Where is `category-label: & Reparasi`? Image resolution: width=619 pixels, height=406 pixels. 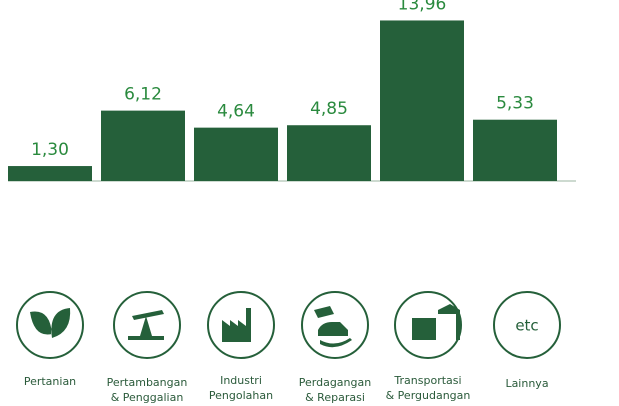
category-label: & Reparasi is located at coordinates (335, 397).